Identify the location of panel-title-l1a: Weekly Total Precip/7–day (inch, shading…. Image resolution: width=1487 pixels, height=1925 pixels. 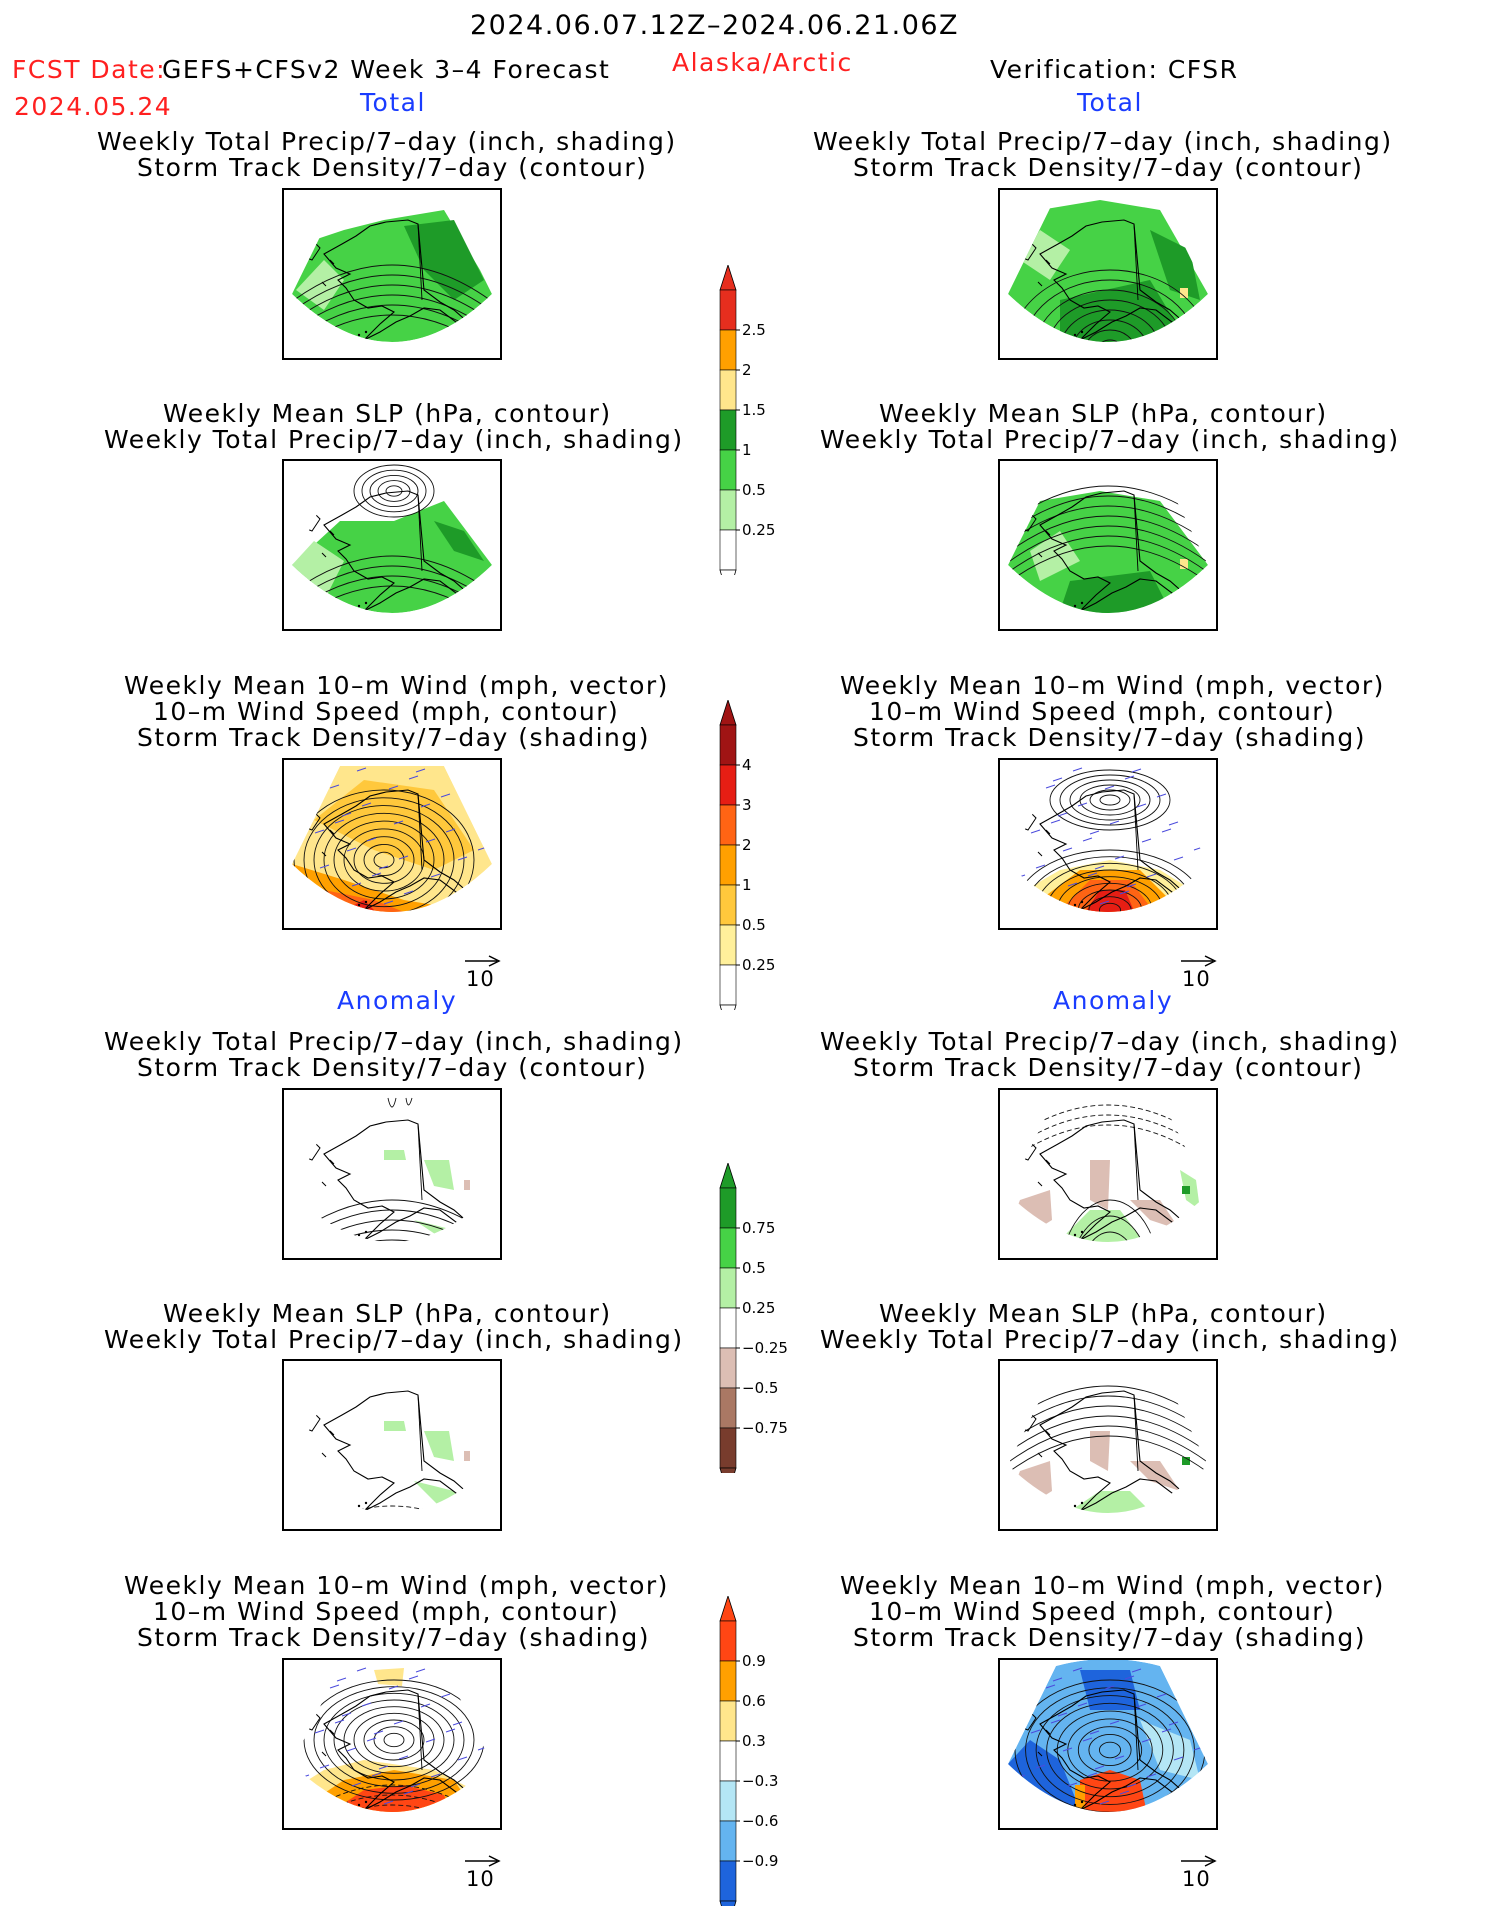
(387, 141).